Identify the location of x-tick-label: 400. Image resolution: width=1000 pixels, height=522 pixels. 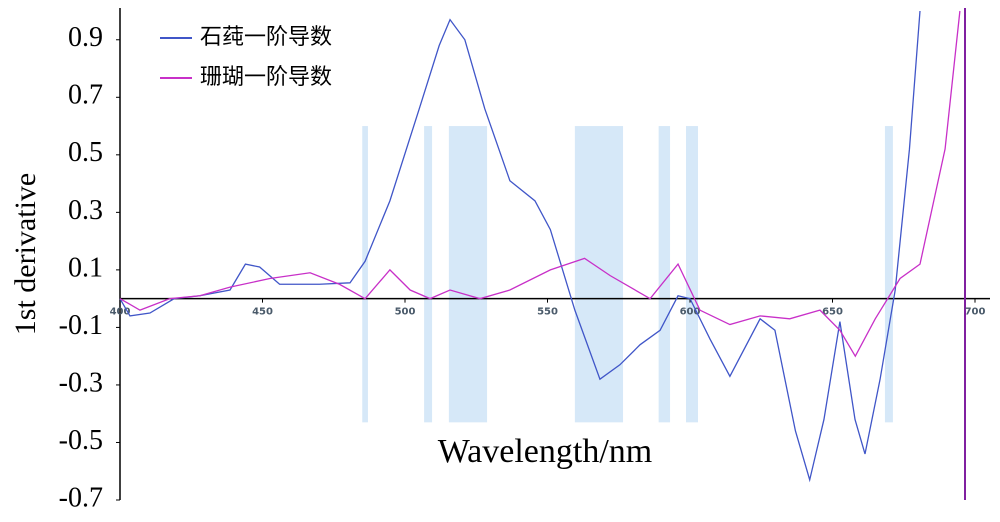
(120, 312).